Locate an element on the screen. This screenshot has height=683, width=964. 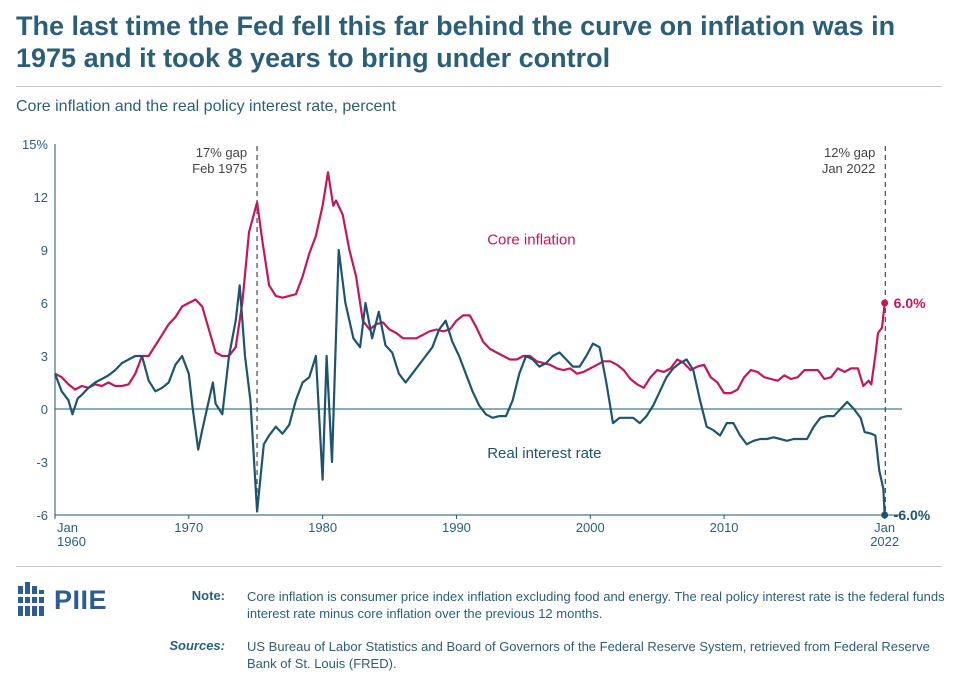
y-tick-label: -3 is located at coordinates (42, 462).